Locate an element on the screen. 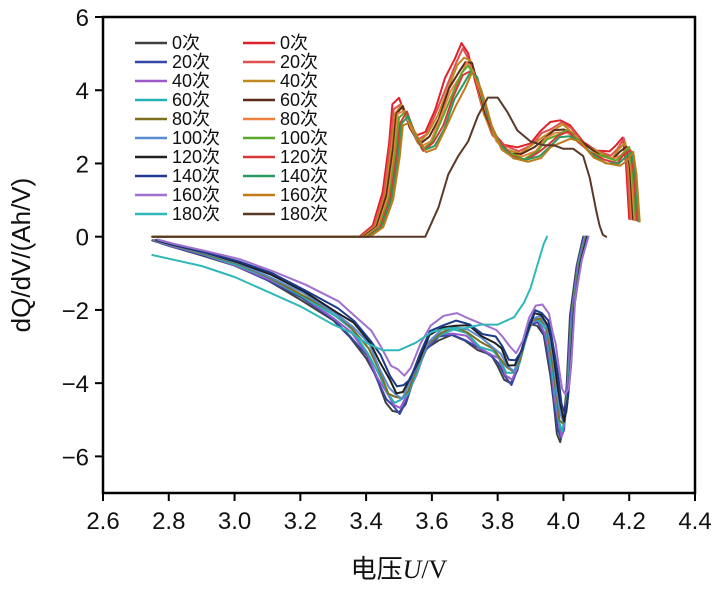 The width and height of the screenshot is (721, 589). y-tick-label: 4 is located at coordinates (82, 91).